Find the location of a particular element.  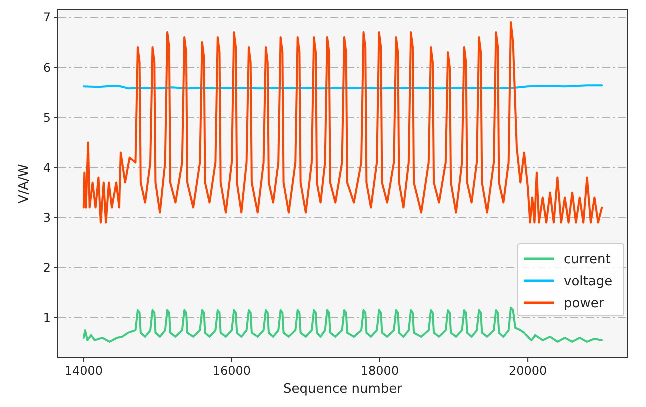

y-tick-label: 5 is located at coordinates (47, 117).